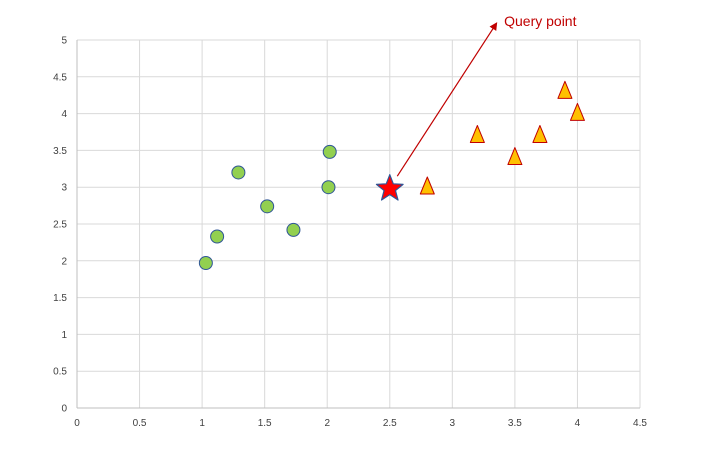  Describe the element at coordinates (64, 41) in the screenshot. I see `y-tick-label: 5` at that location.